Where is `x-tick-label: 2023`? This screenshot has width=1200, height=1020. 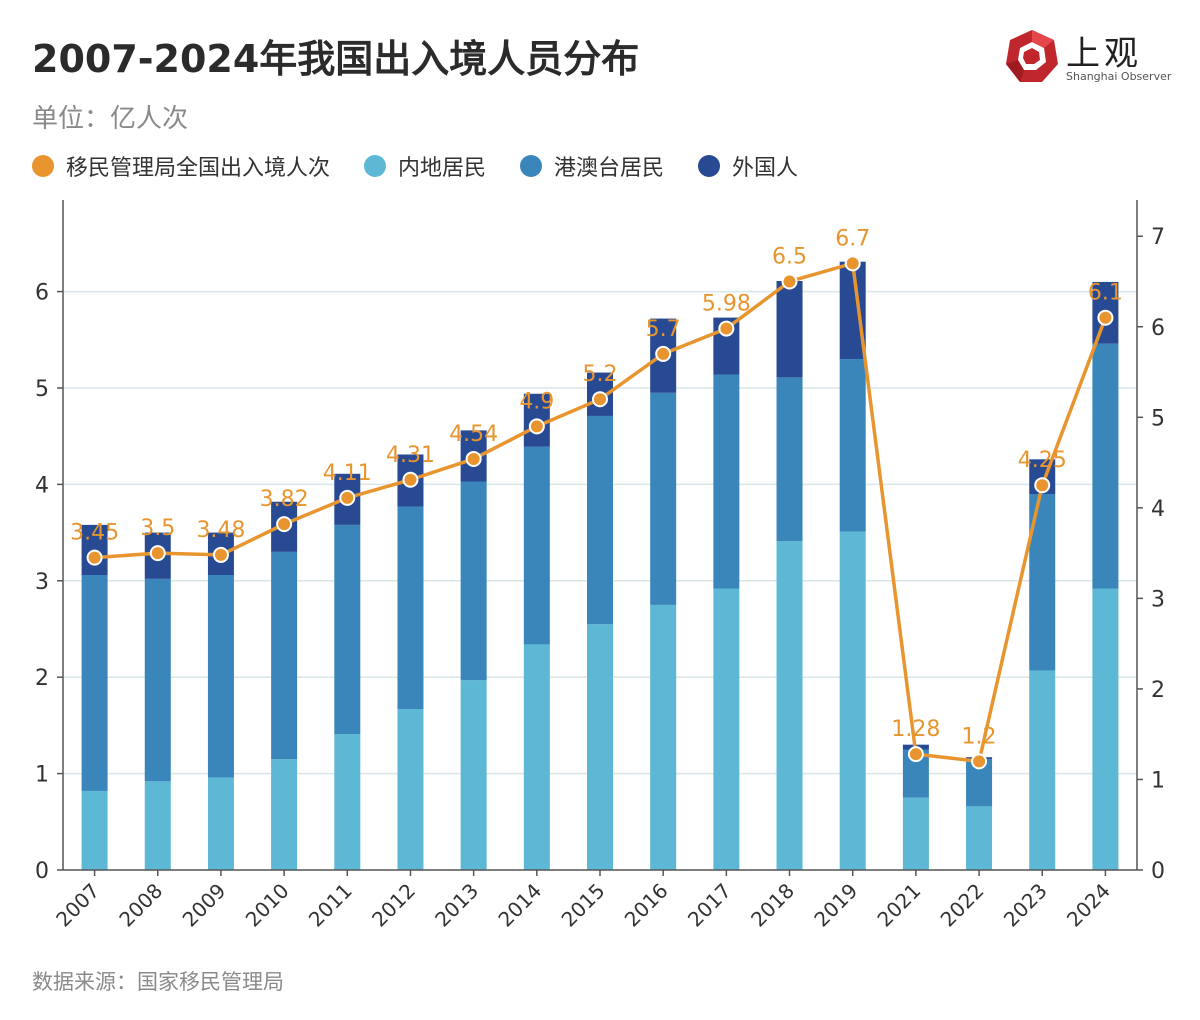
x-tick-label: 2023 is located at coordinates (1025, 905).